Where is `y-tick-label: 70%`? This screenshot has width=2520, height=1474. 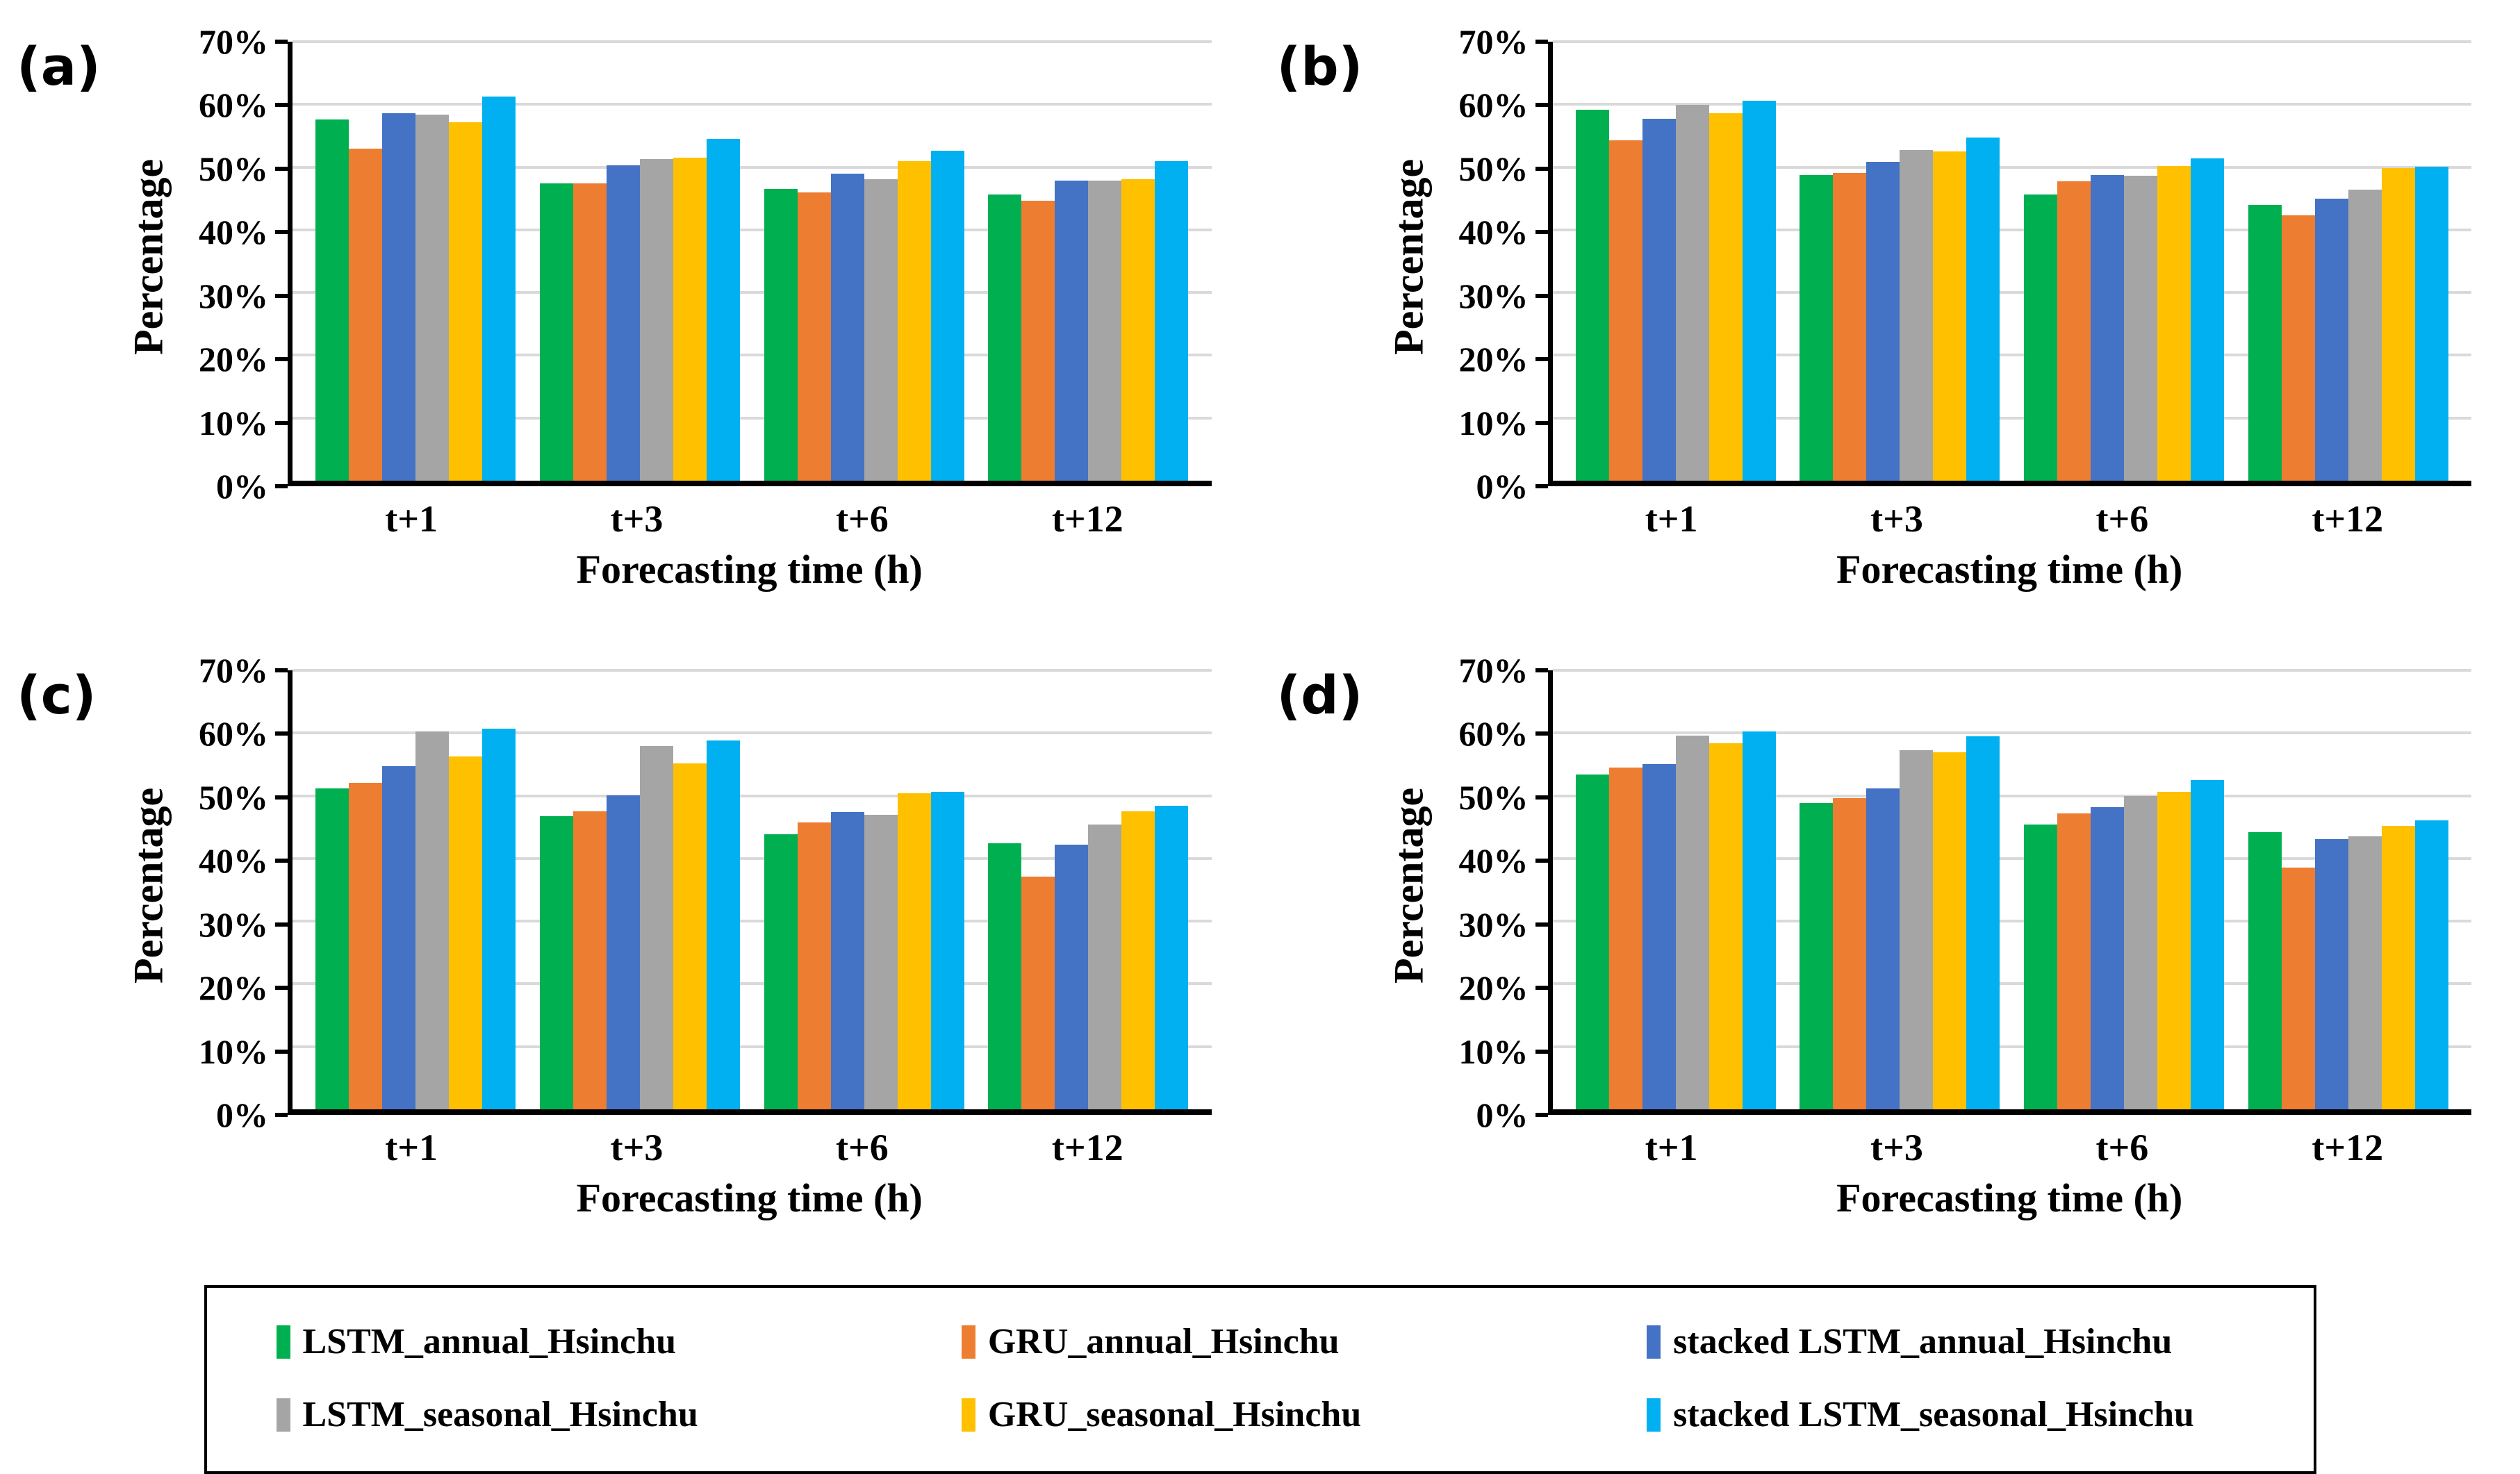
y-tick-label: 70% is located at coordinates (233, 670).